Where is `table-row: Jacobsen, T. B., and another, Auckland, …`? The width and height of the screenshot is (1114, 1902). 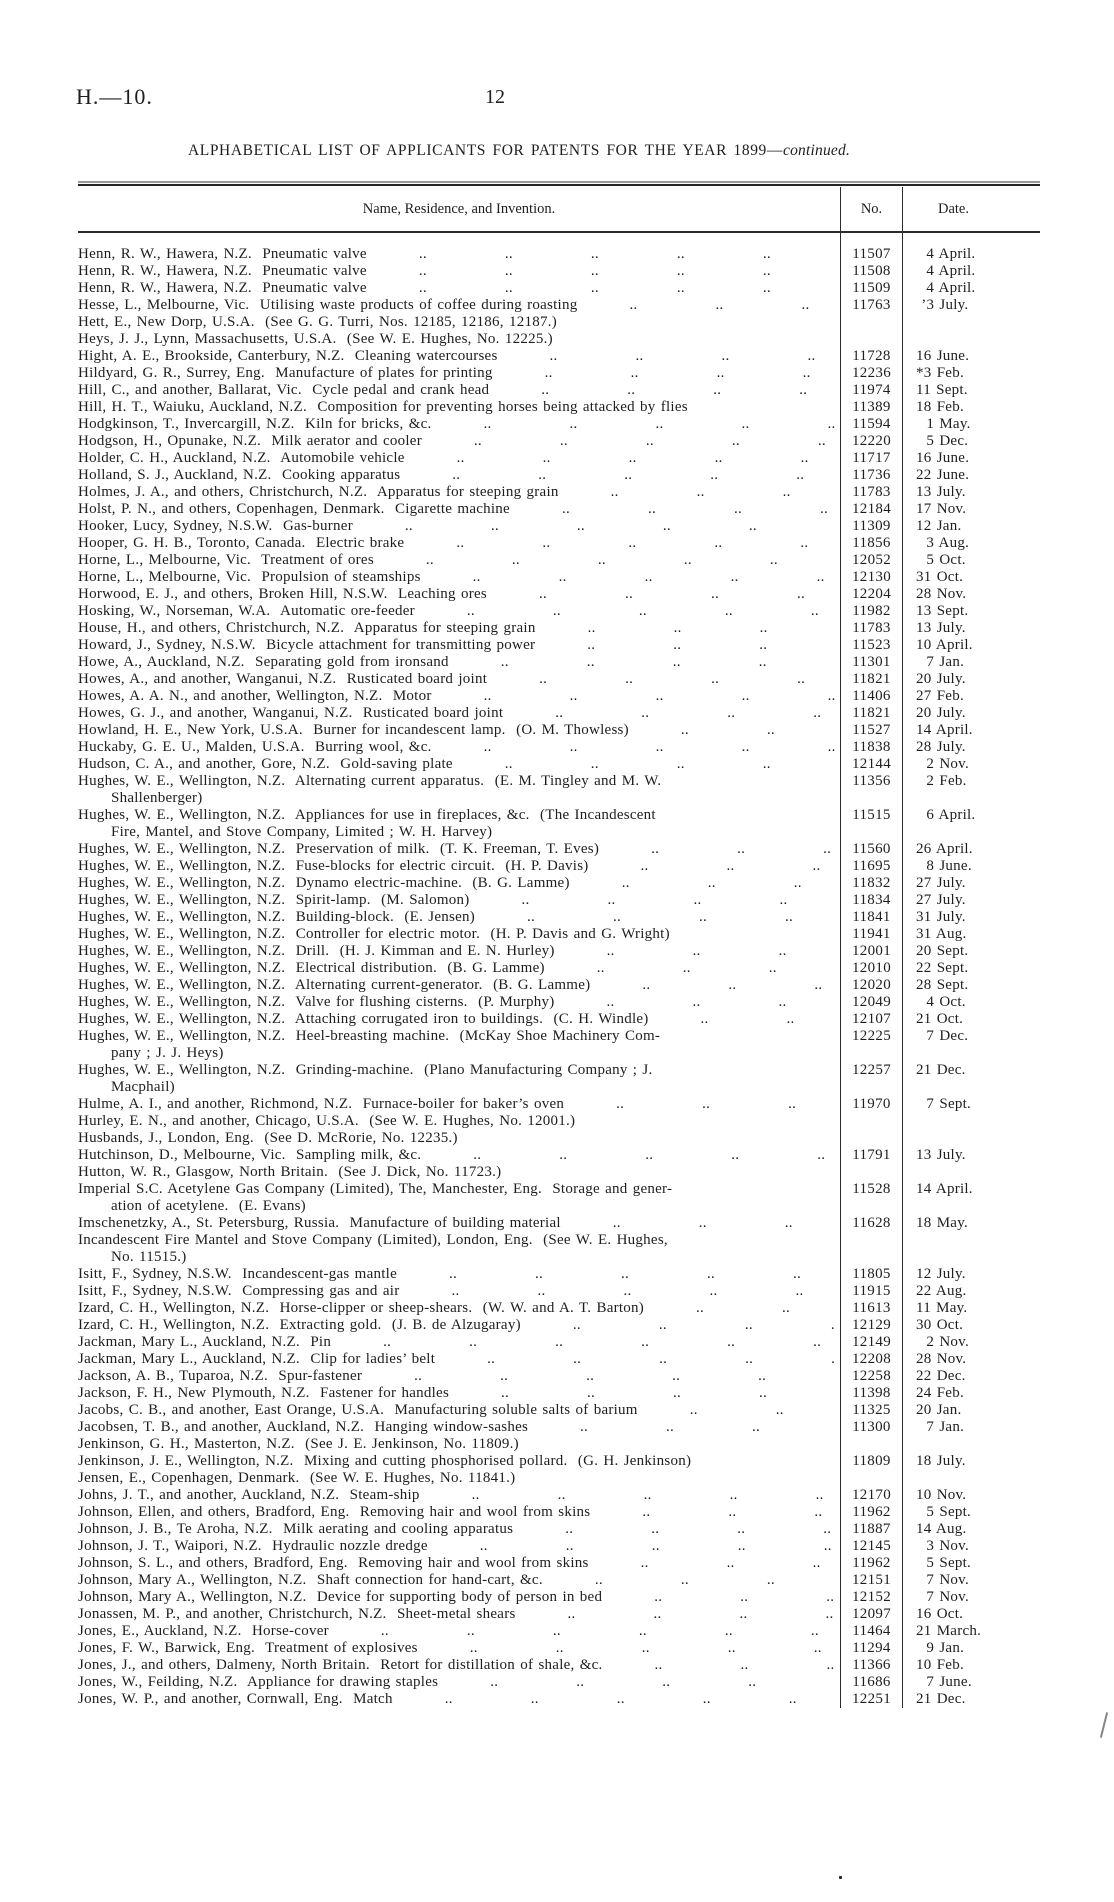 table-row: Jacobsen, T. B., and another, Auckland, … is located at coordinates (559, 1427).